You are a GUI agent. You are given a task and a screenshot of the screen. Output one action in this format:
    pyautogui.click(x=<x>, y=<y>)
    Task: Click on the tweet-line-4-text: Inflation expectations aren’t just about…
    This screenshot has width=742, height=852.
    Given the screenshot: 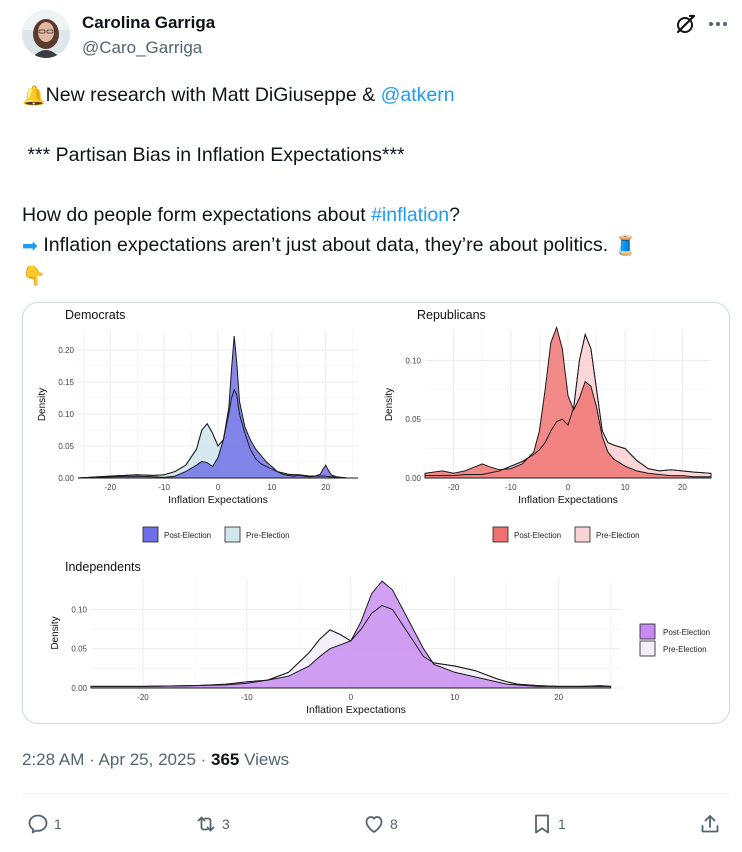 What is the action you would take?
    pyautogui.click(x=326, y=245)
    